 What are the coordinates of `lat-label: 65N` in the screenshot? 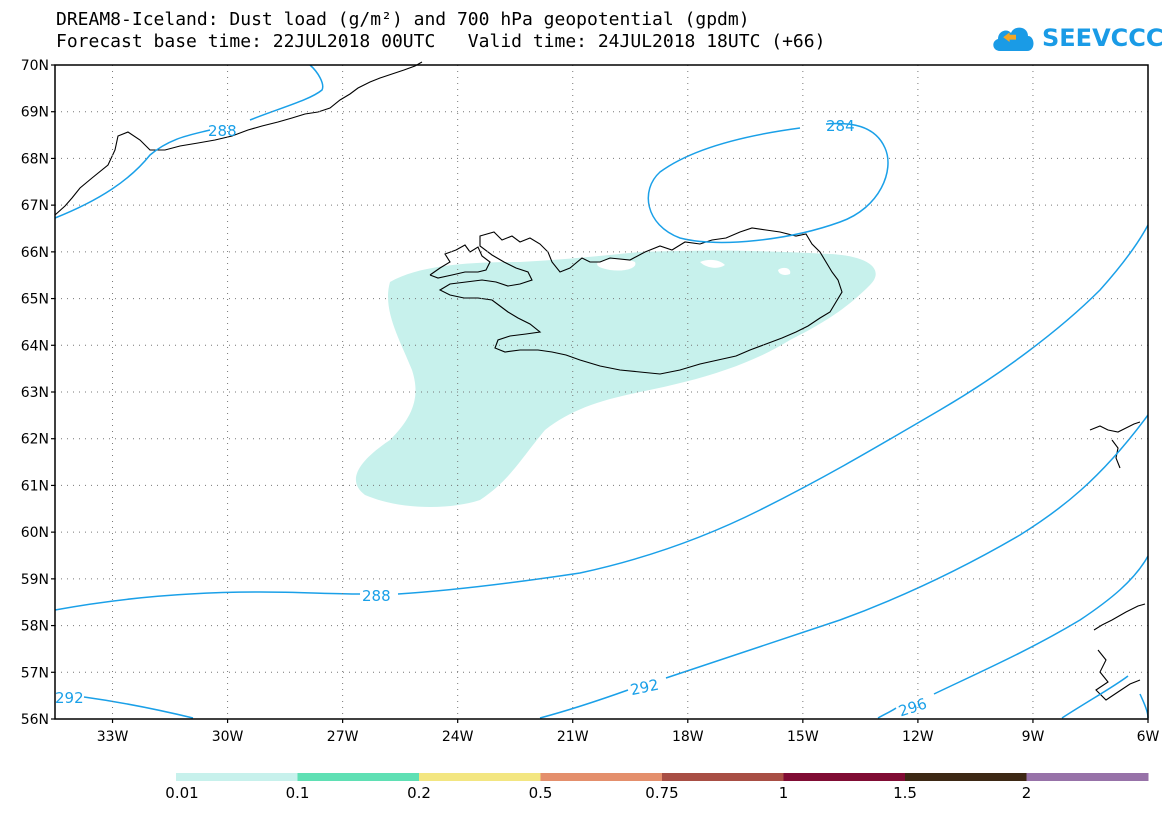 It's located at (35, 300).